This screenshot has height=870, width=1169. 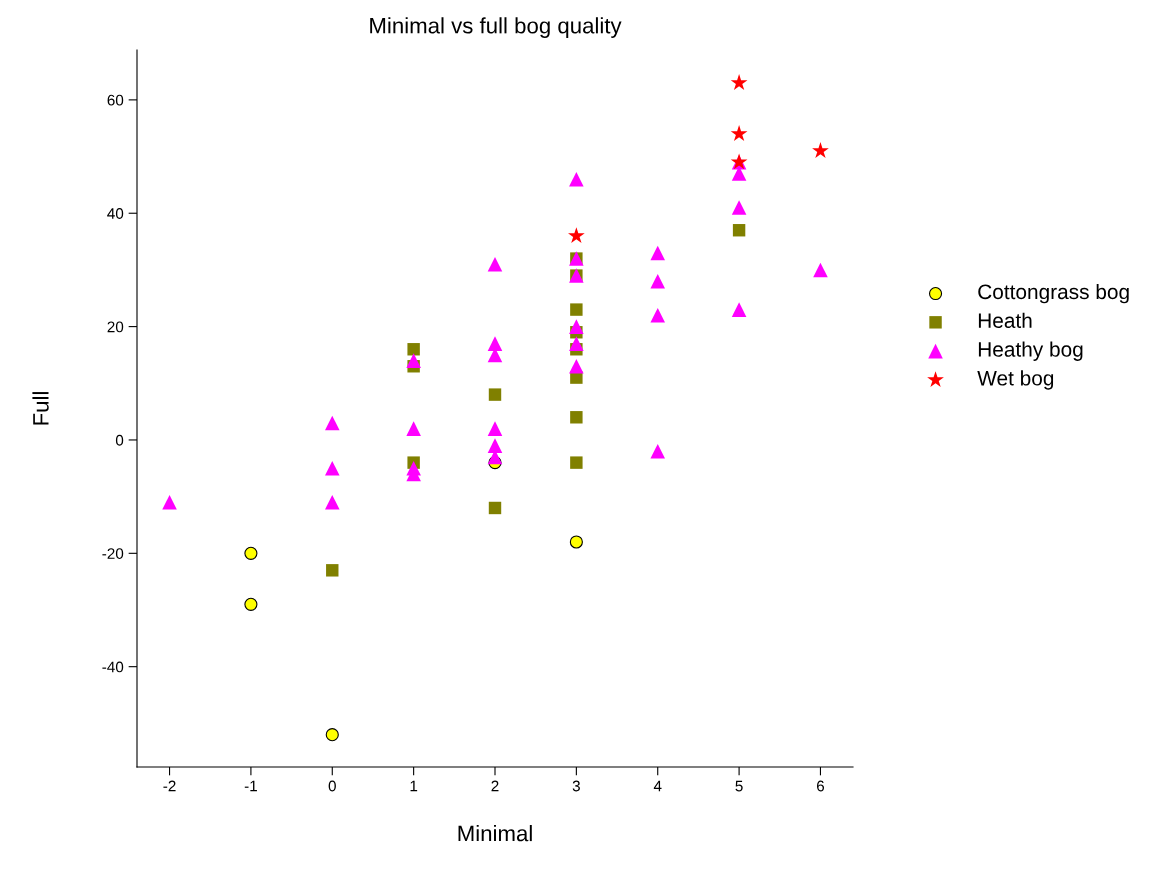 I want to click on x-tick-label: 0, so click(x=332, y=786).